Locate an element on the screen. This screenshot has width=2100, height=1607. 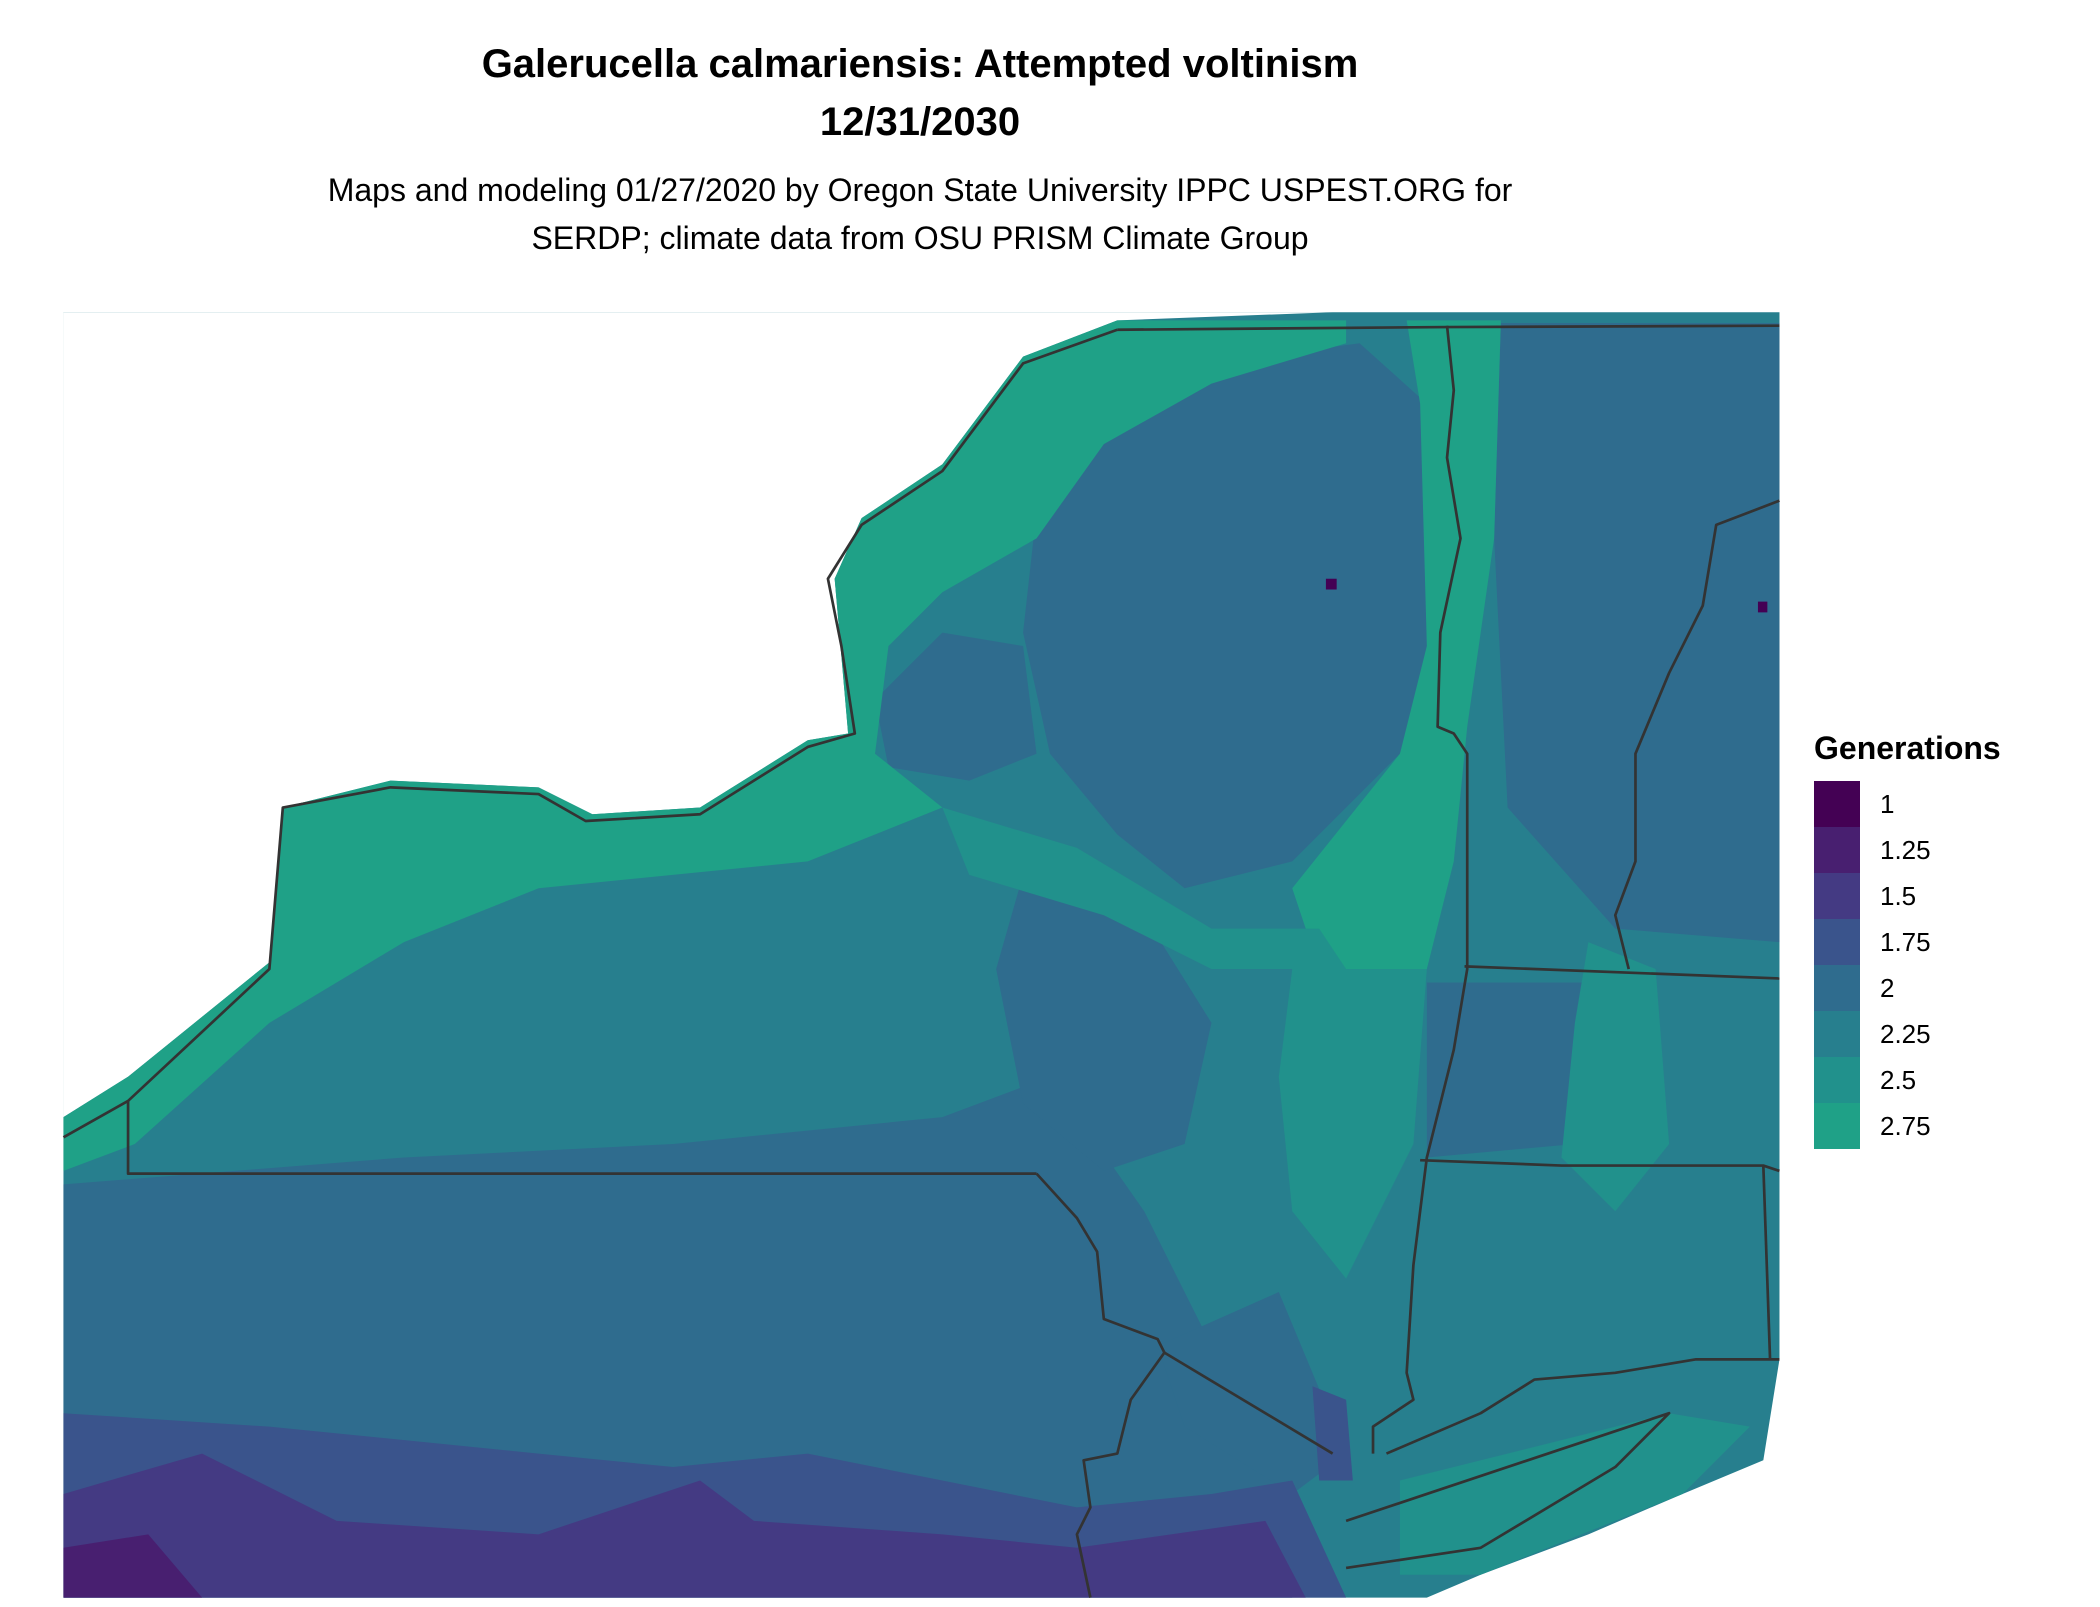
map-date: 12/31/2030 is located at coordinates (920, 122).